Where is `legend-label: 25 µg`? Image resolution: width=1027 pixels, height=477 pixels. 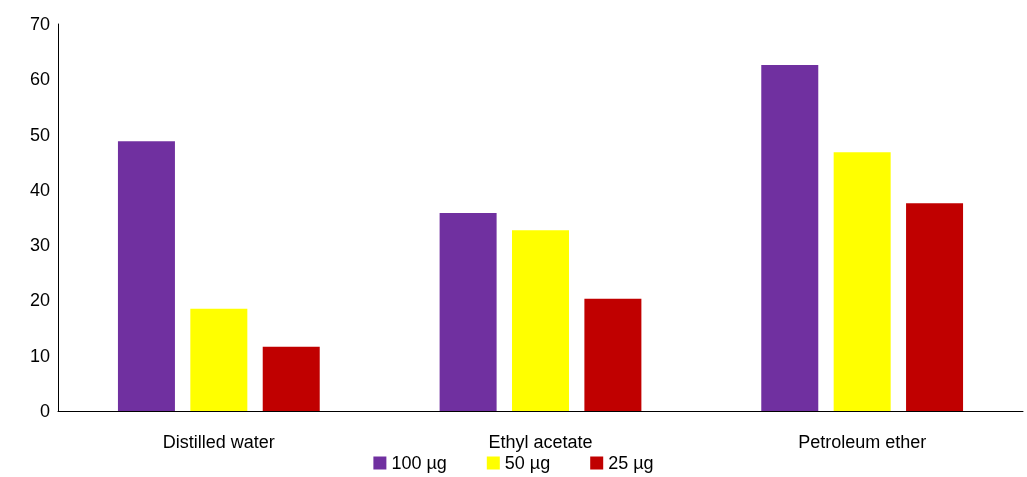
legend-label: 25 µg is located at coordinates (631, 463).